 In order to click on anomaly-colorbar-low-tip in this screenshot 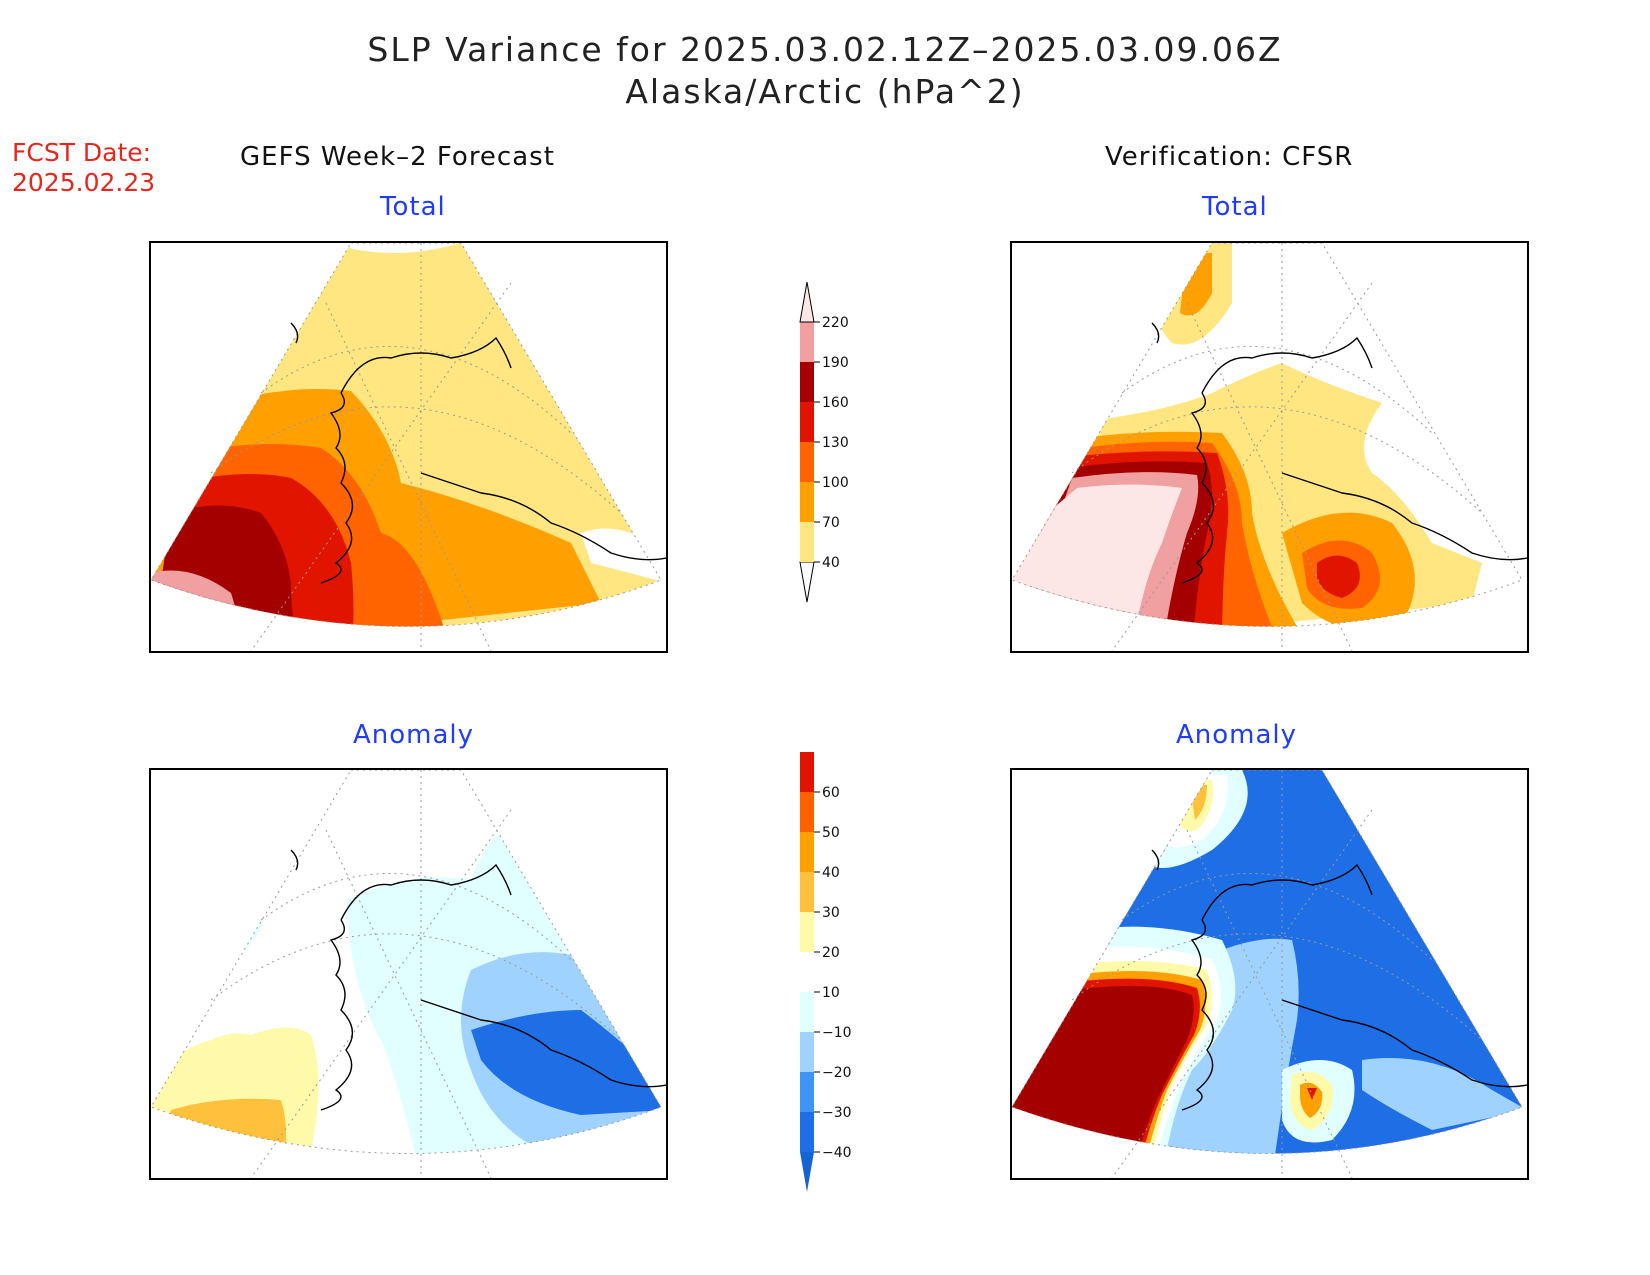, I will do `click(807, 1172)`.